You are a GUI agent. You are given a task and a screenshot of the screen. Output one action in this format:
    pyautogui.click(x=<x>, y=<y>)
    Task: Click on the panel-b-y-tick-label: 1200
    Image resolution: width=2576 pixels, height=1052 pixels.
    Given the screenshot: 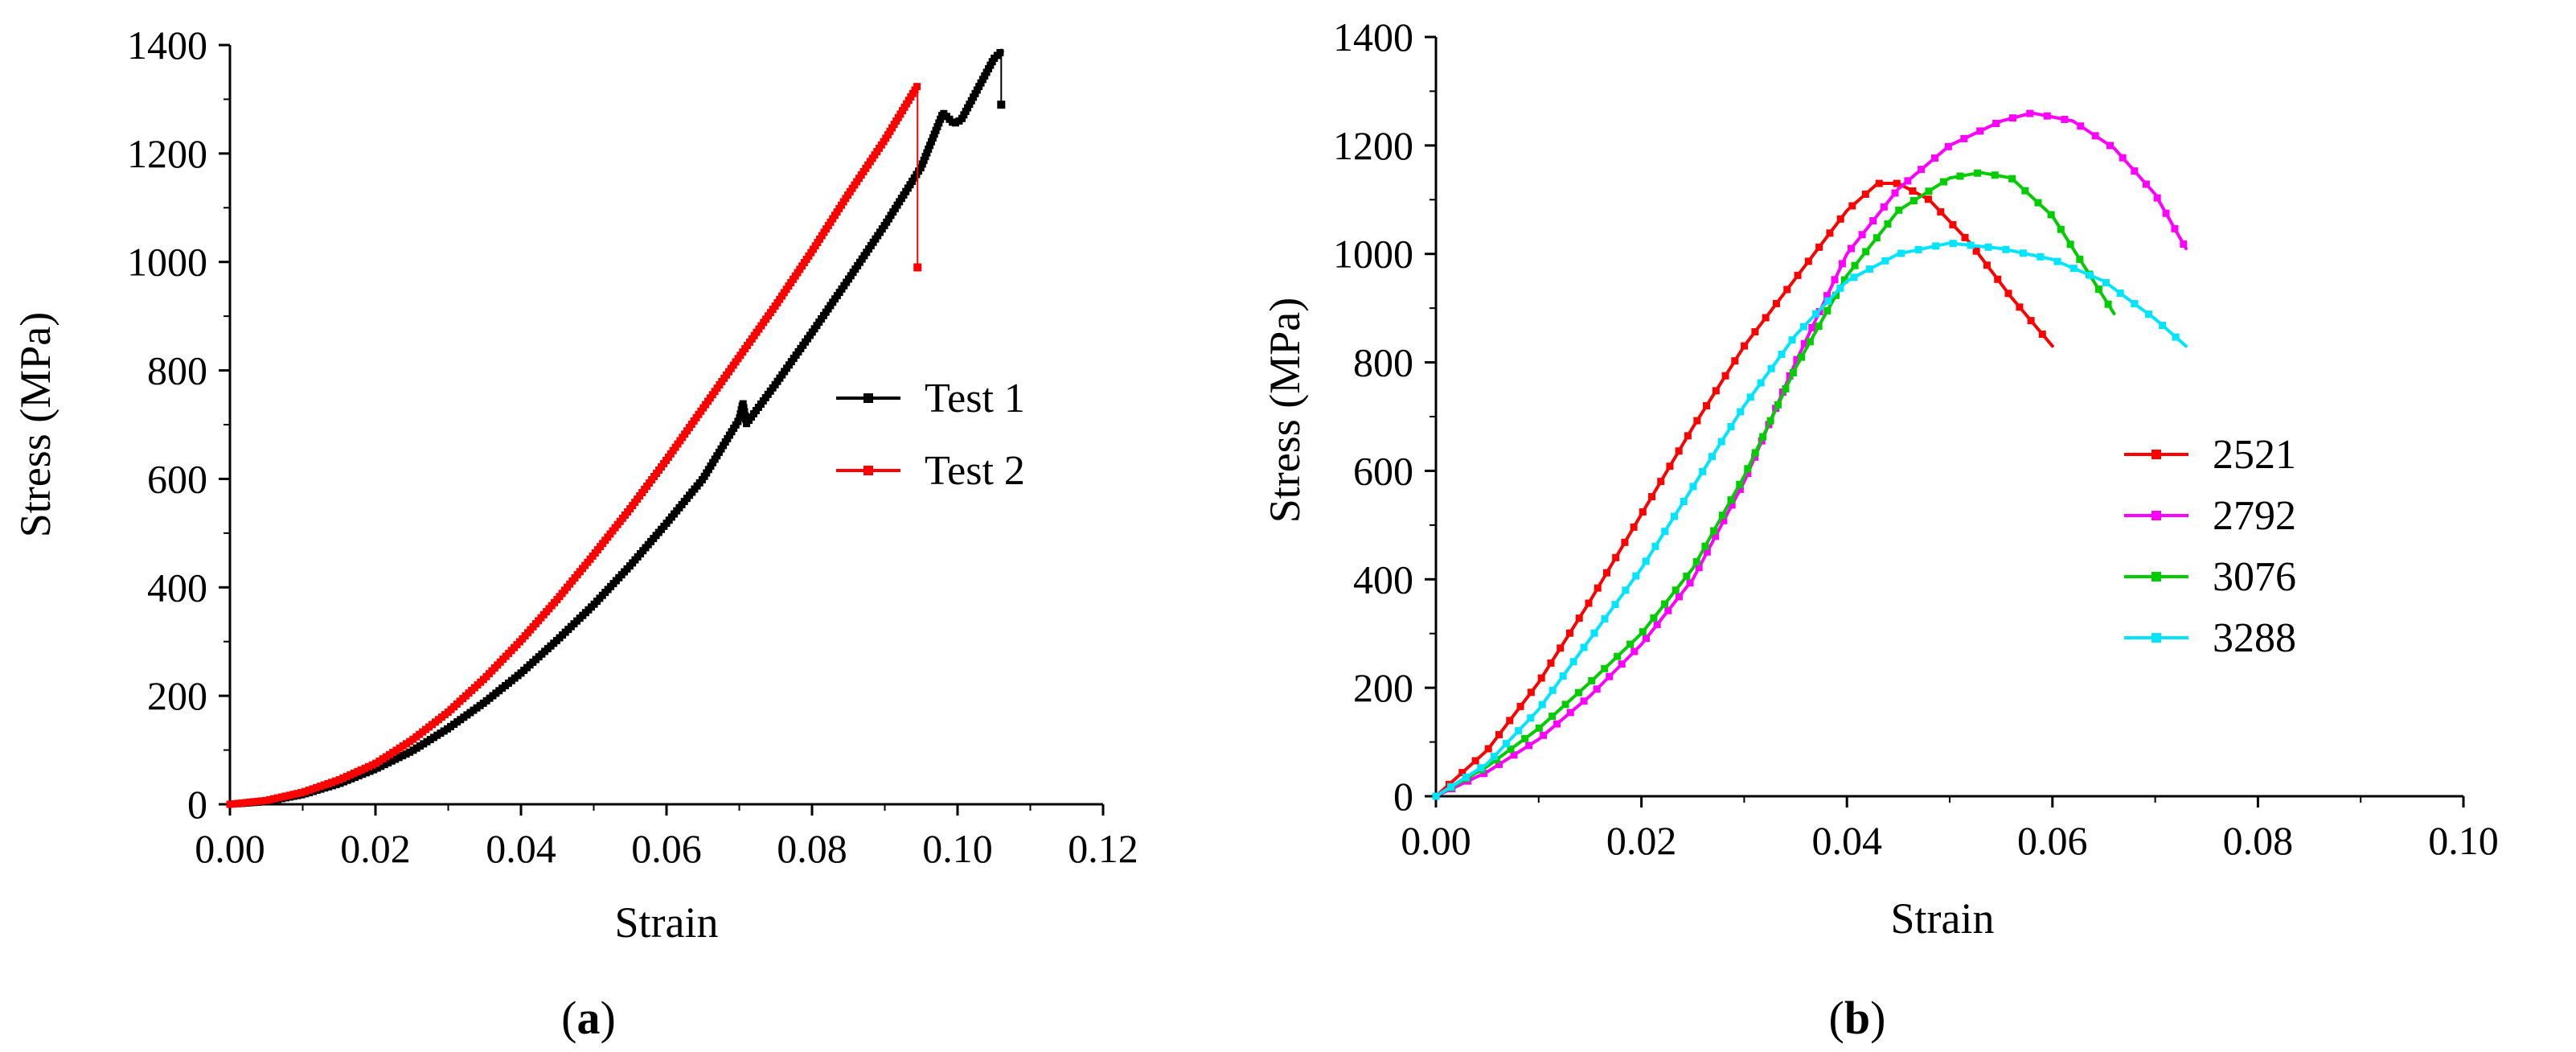 What is the action you would take?
    pyautogui.click(x=1373, y=146)
    